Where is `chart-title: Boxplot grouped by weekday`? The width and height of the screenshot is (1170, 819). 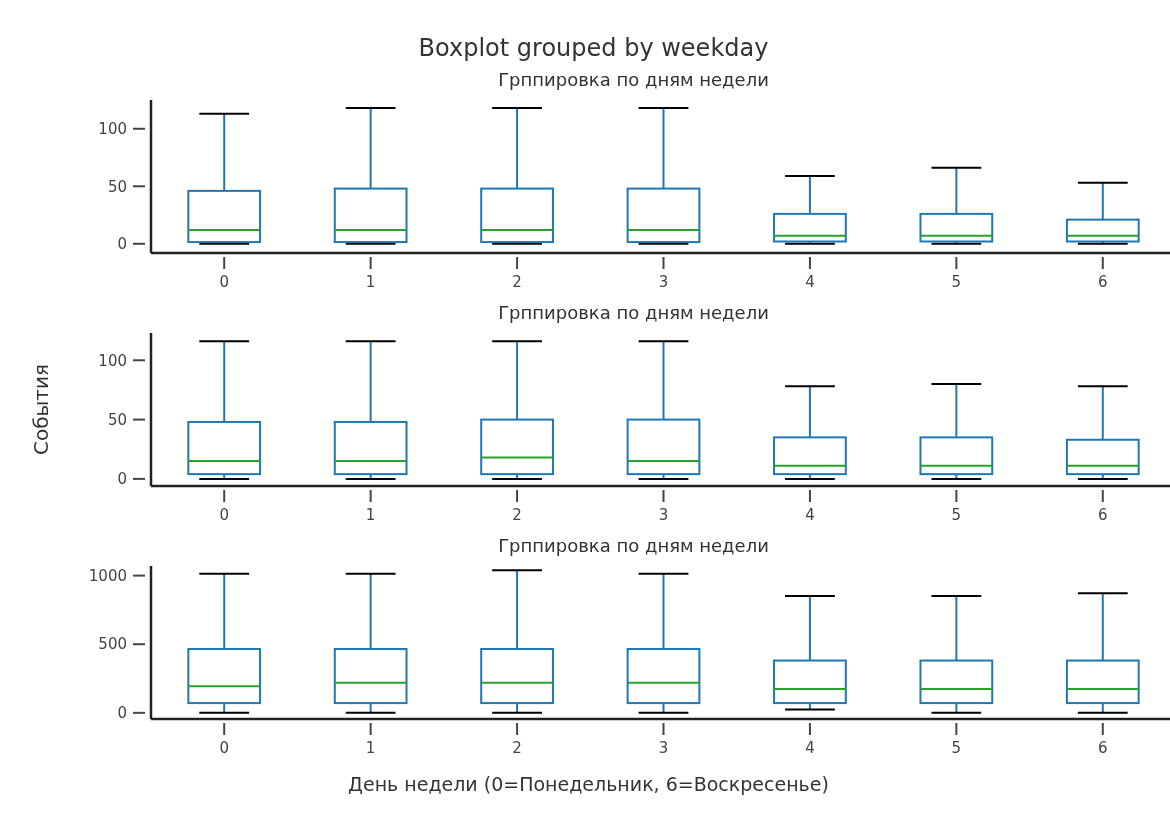 chart-title: Boxplot grouped by weekday is located at coordinates (593, 48).